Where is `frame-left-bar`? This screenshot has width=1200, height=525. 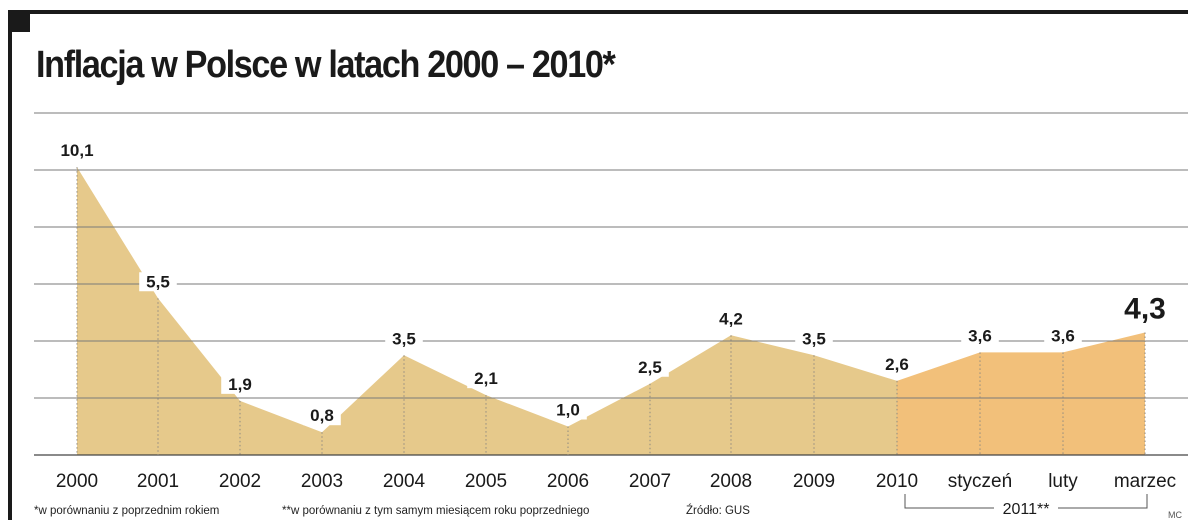
frame-left-bar is located at coordinates (10, 265).